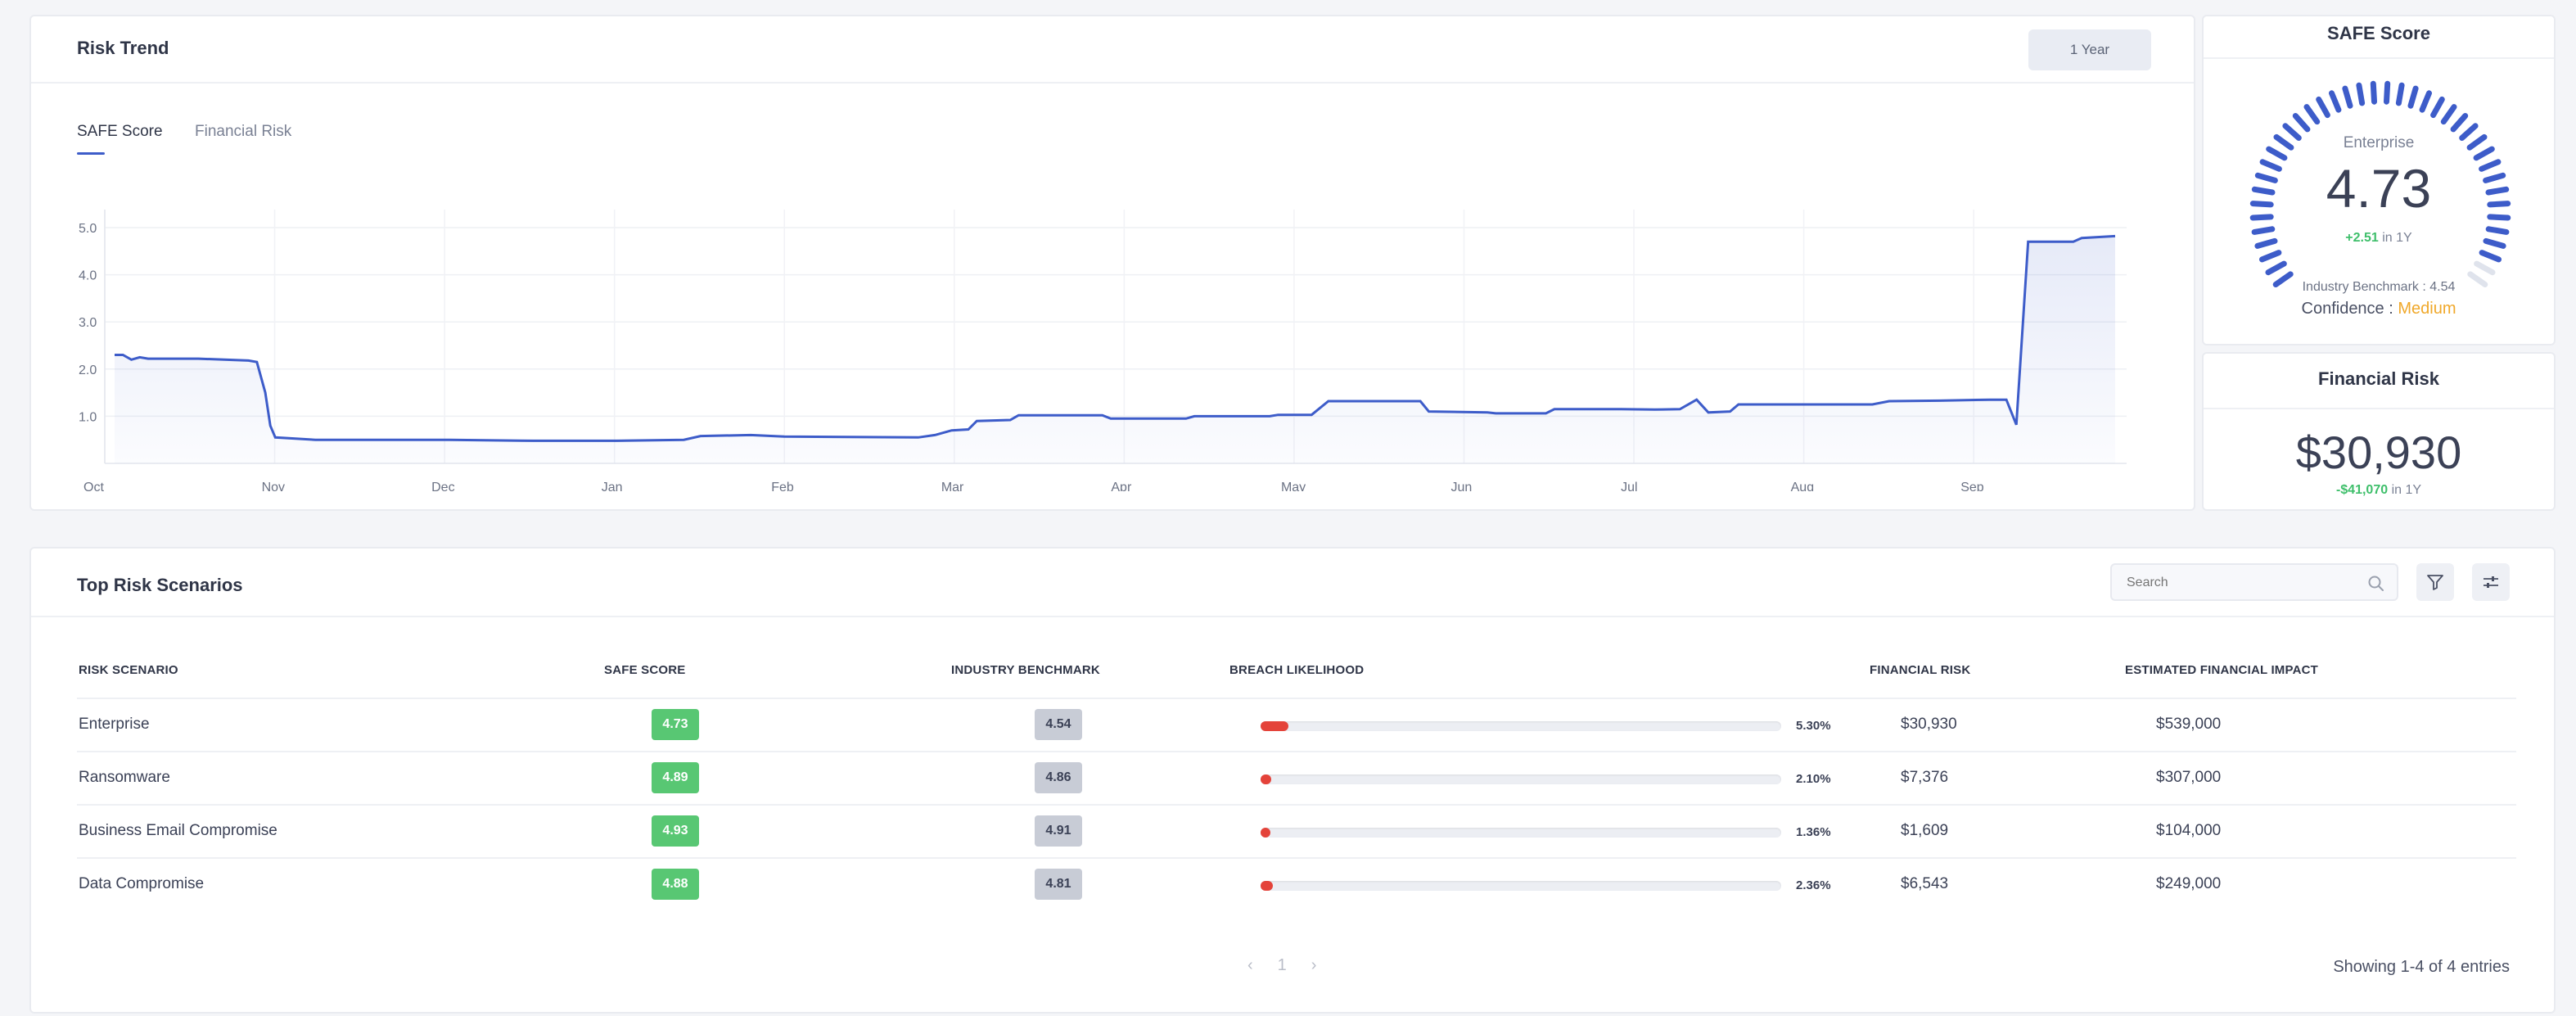  I want to click on tab-safe-score: SAFE Score, so click(120, 132).